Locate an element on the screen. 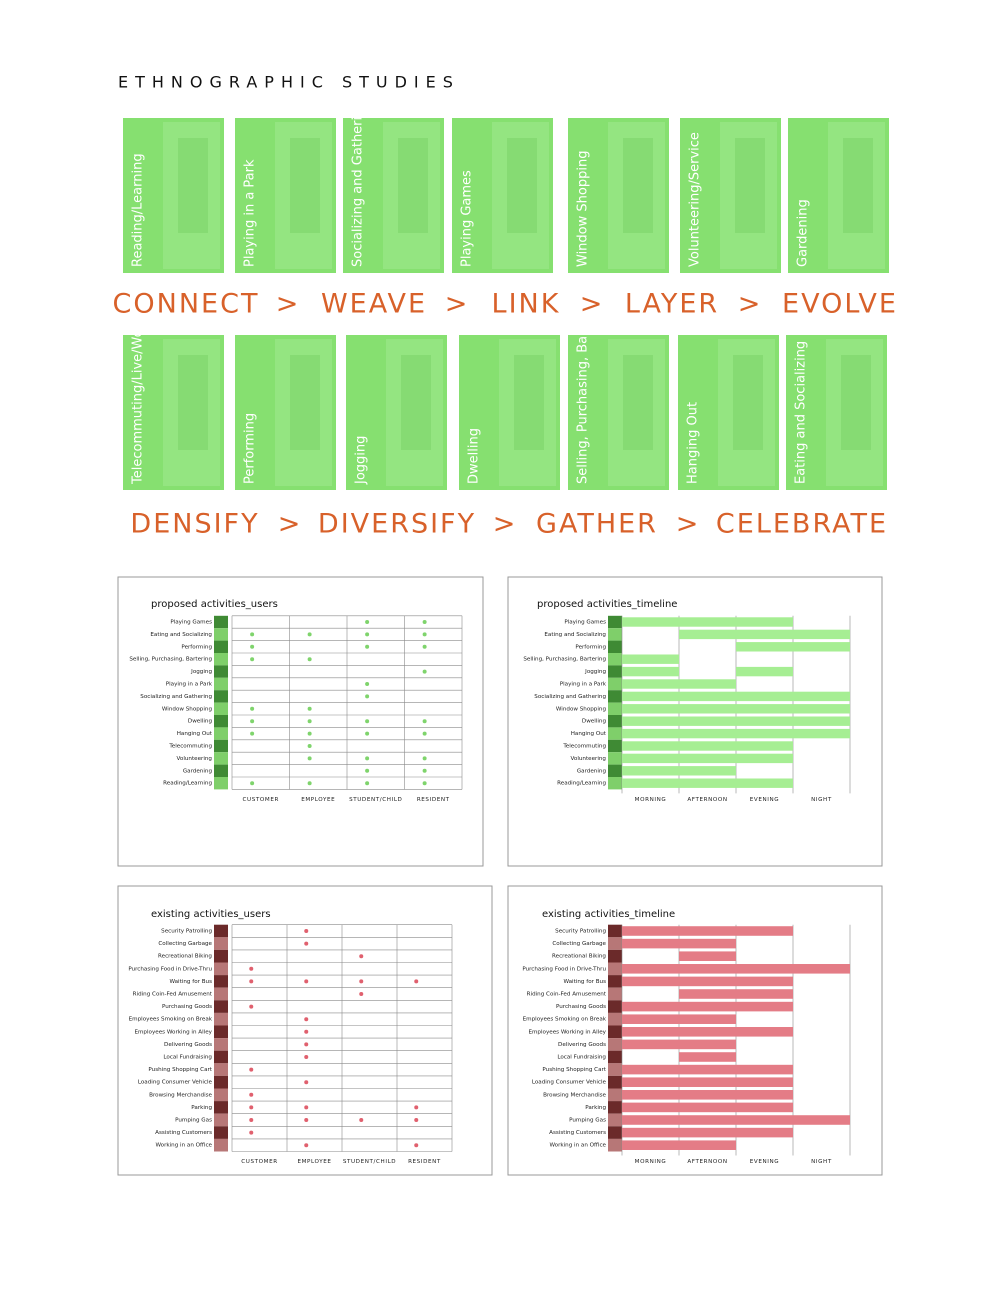  row-label: Eating and Socializing is located at coordinates (575, 635).